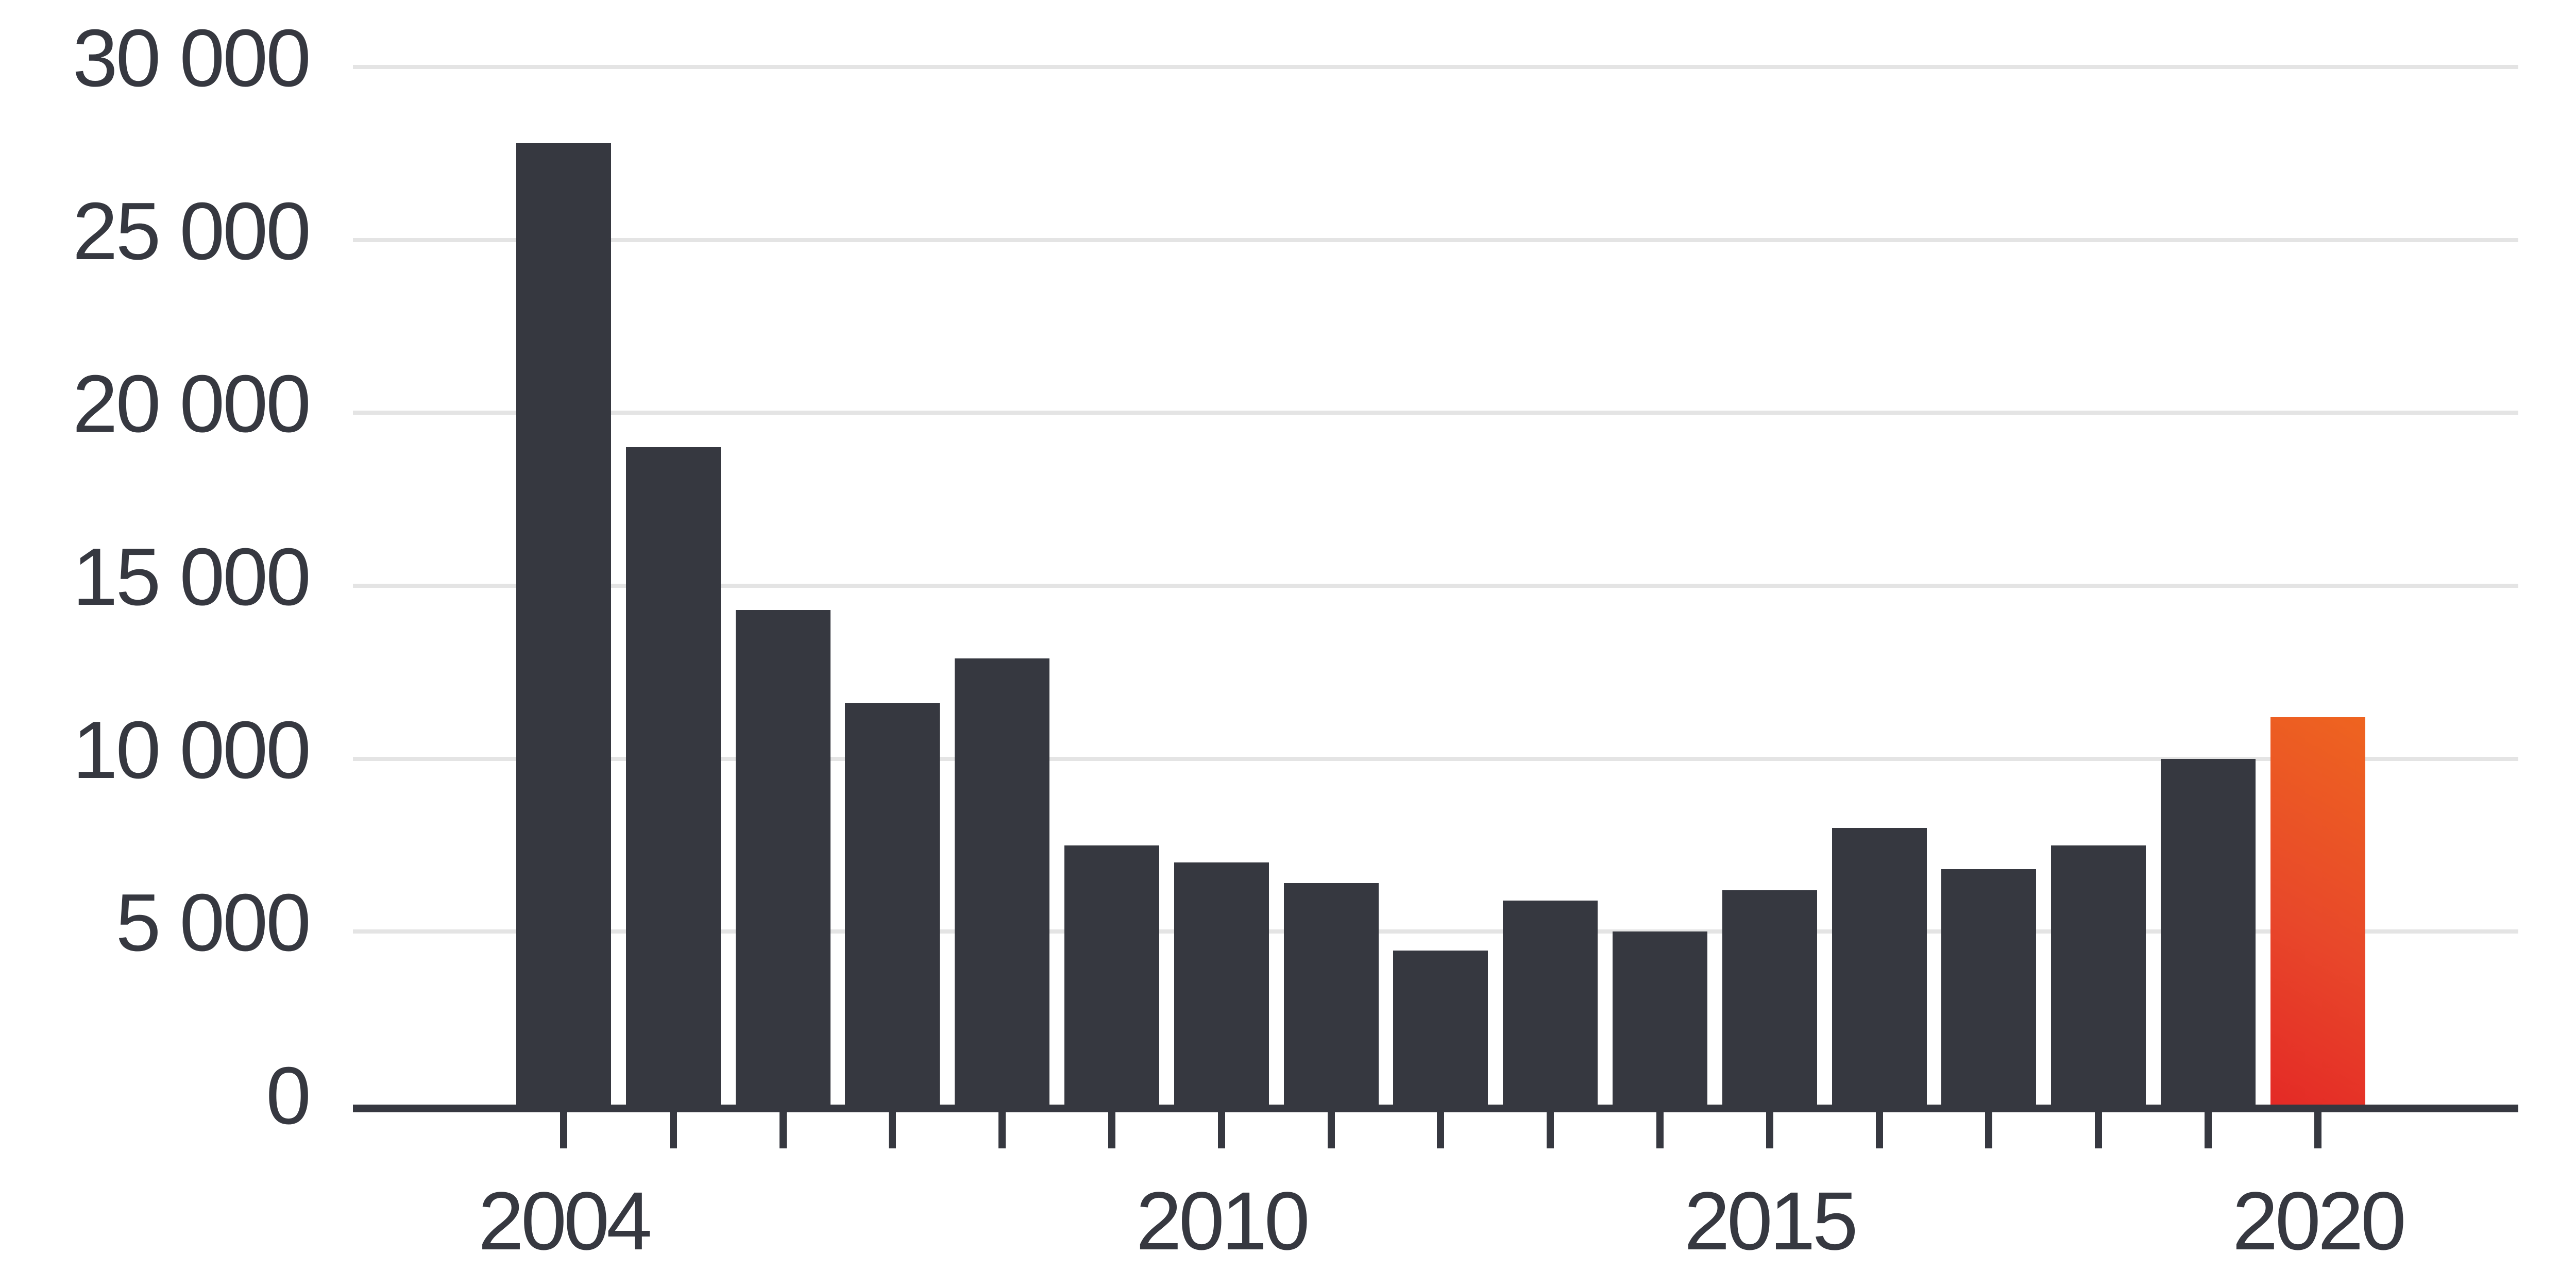 The width and height of the screenshot is (2576, 1288). Describe the element at coordinates (2098, 975) in the screenshot. I see `bar-2018` at that location.